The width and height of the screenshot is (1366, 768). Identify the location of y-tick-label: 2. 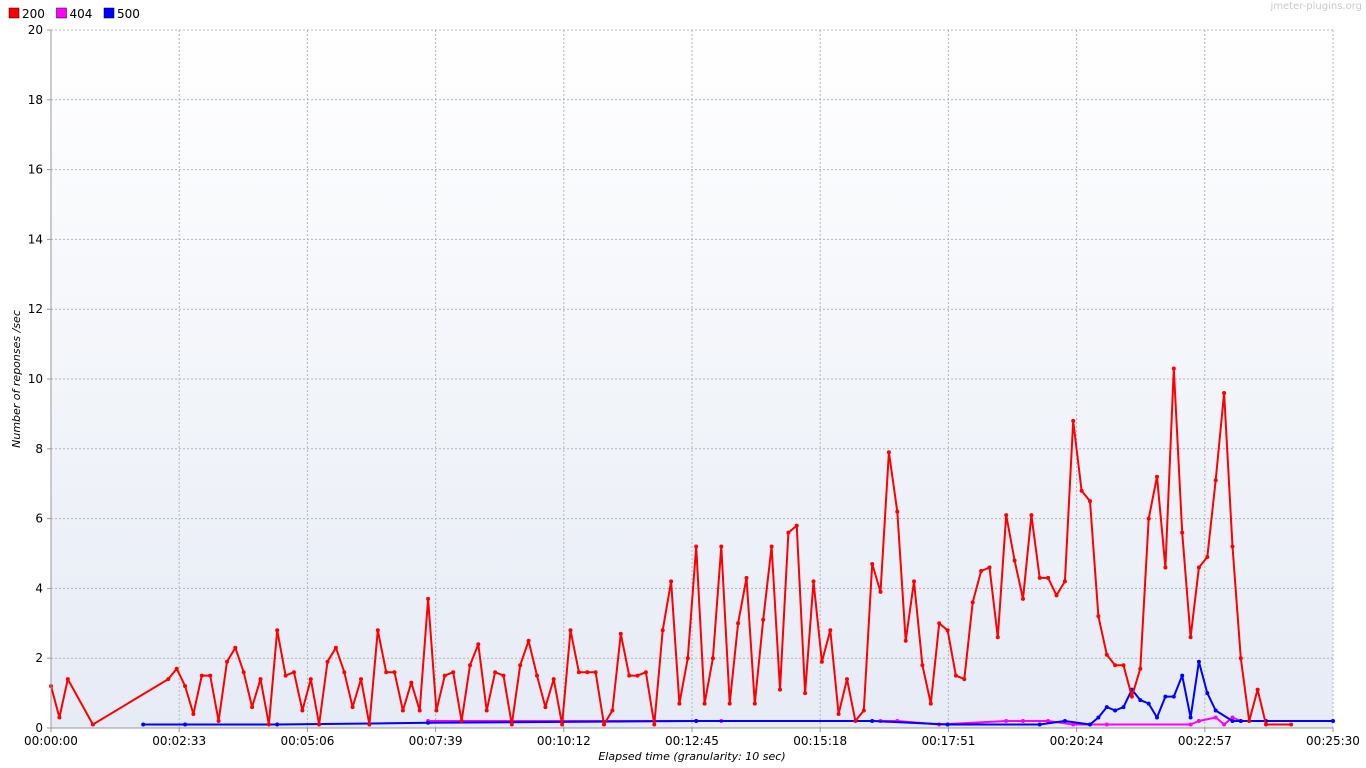
(39, 658).